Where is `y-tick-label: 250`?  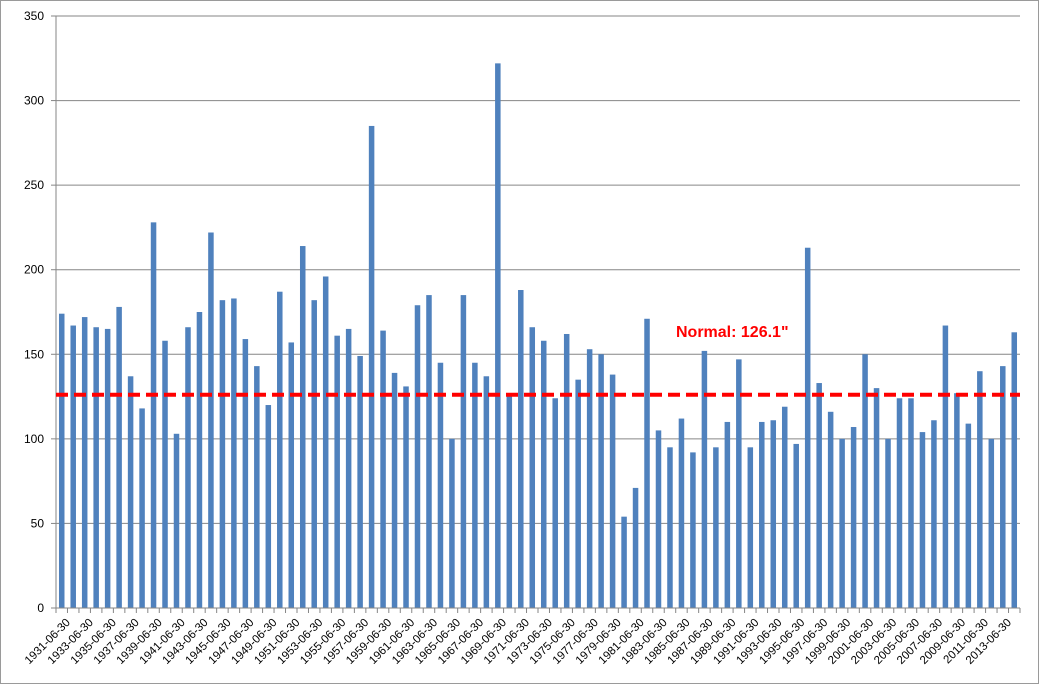
y-tick-label: 250 is located at coordinates (34, 185).